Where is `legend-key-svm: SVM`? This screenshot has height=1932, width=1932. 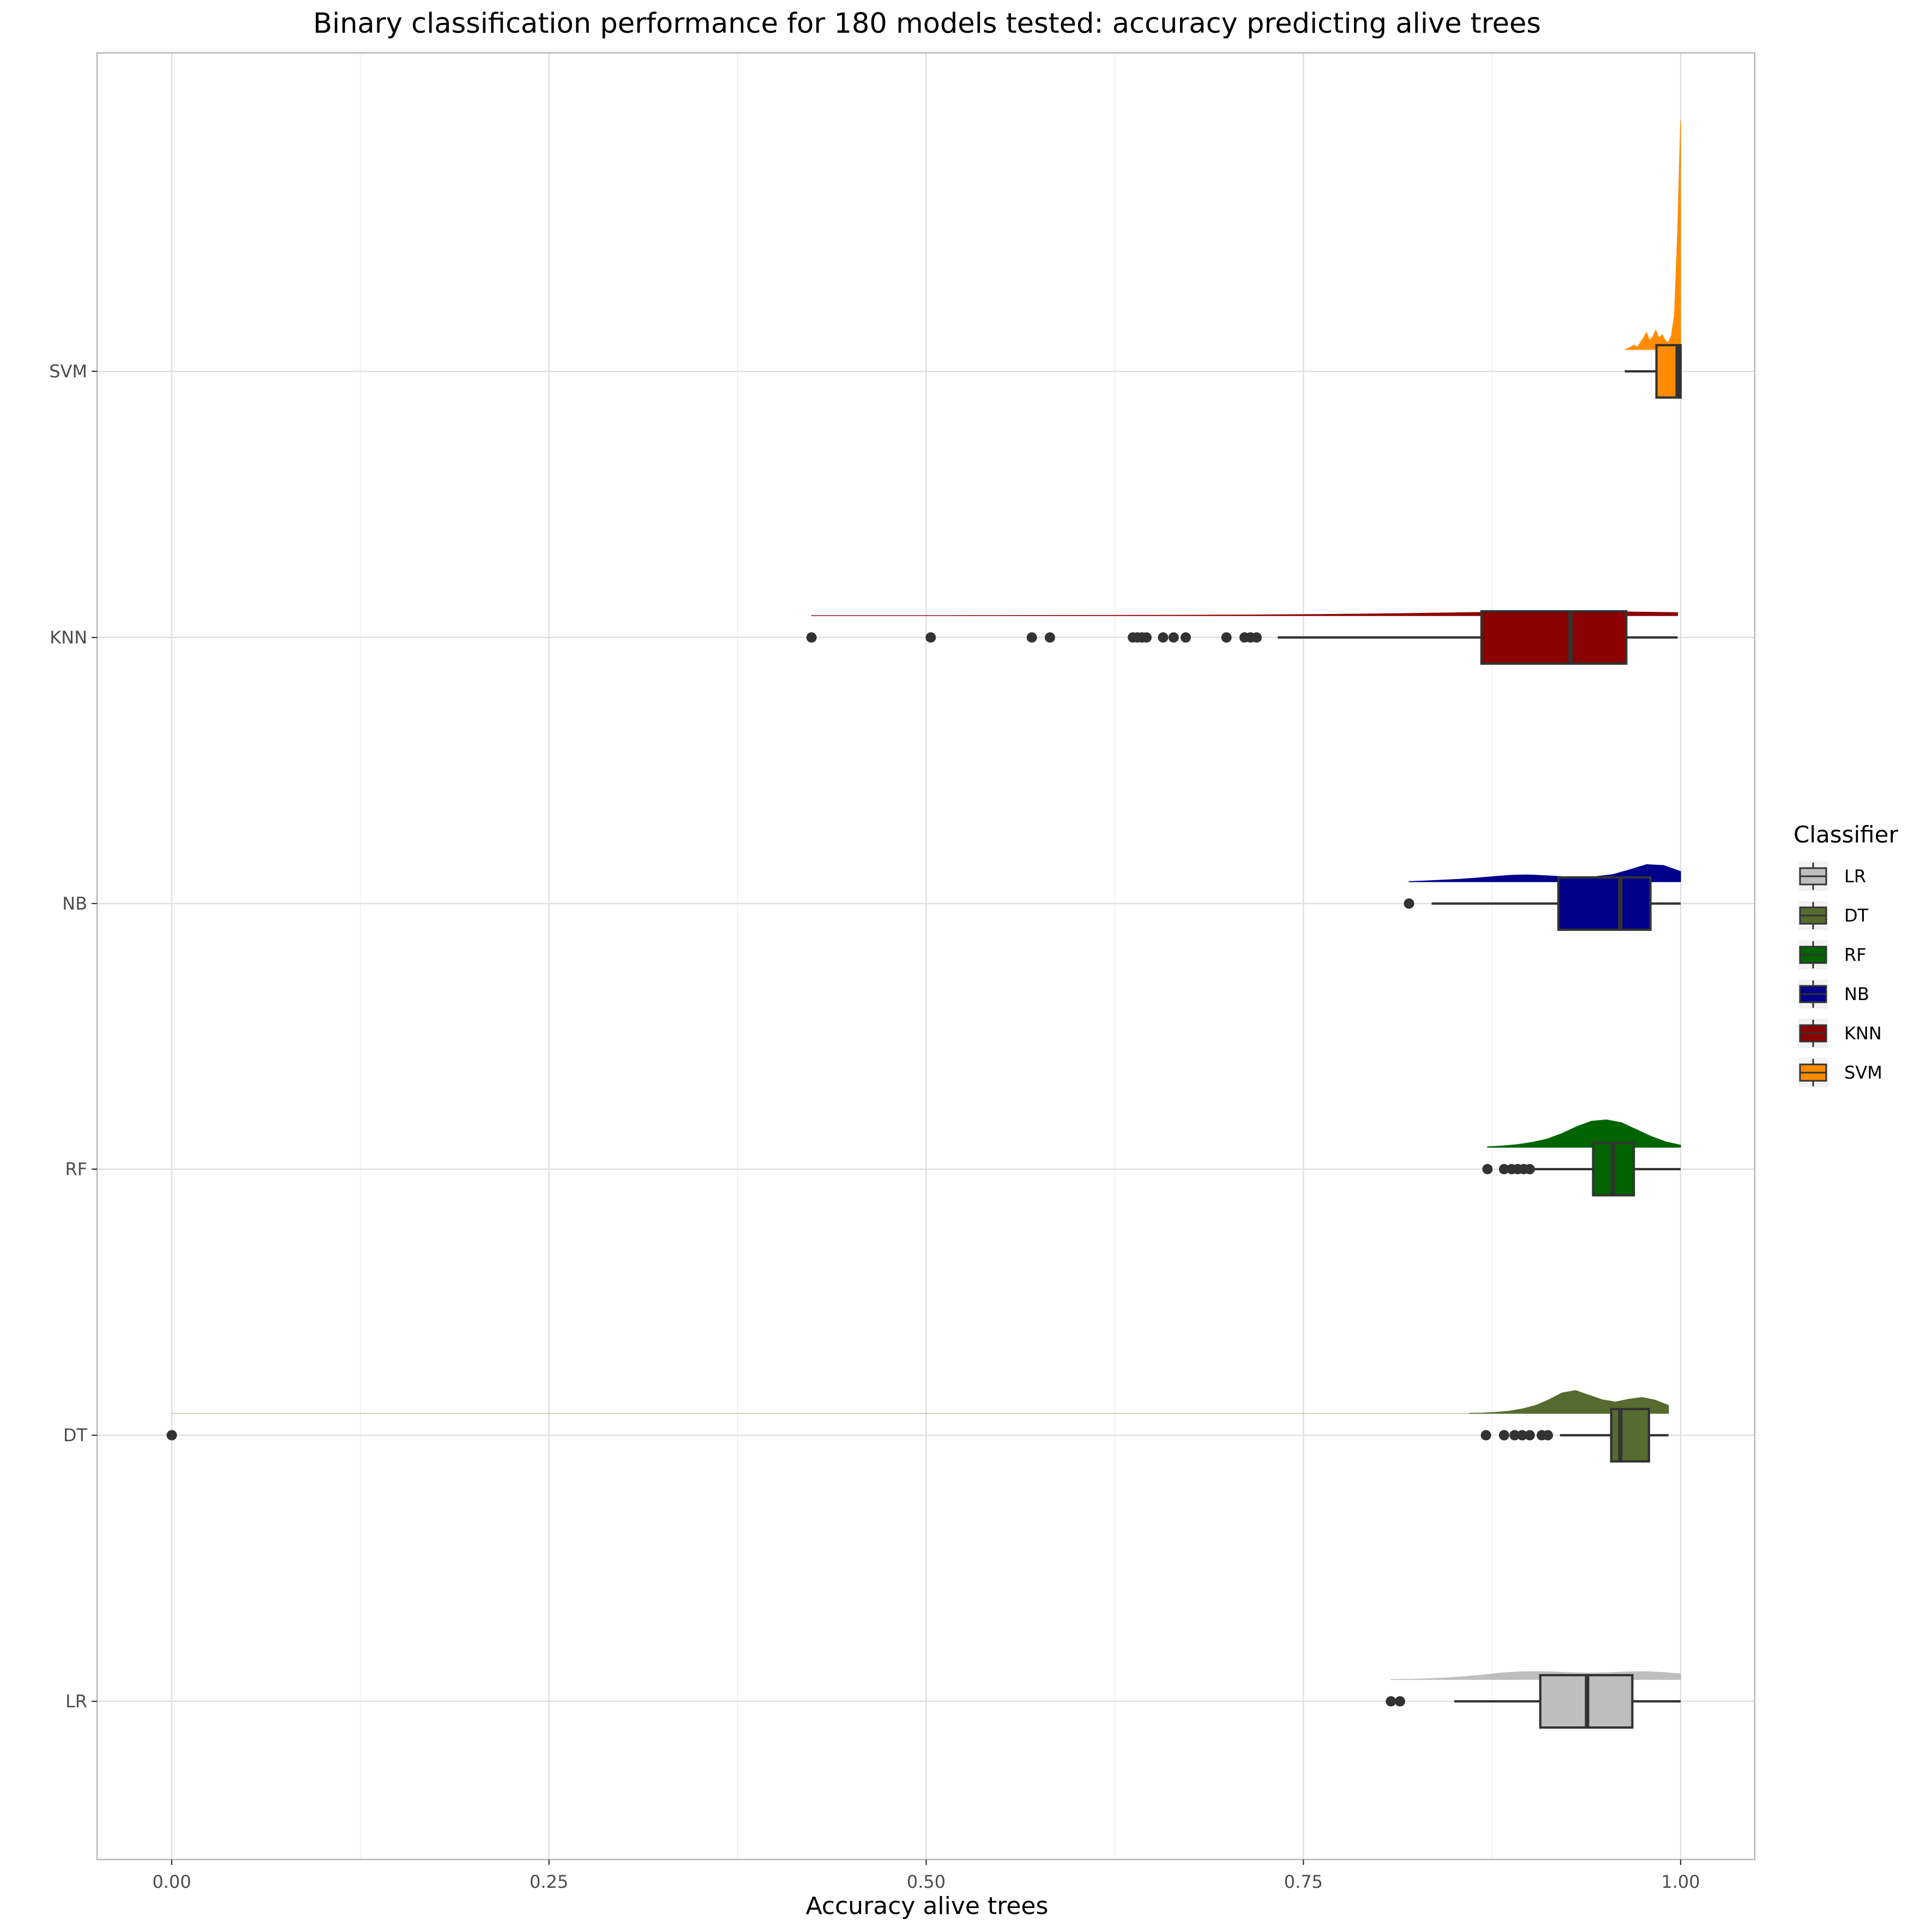 legend-key-svm: SVM is located at coordinates (1840, 1072).